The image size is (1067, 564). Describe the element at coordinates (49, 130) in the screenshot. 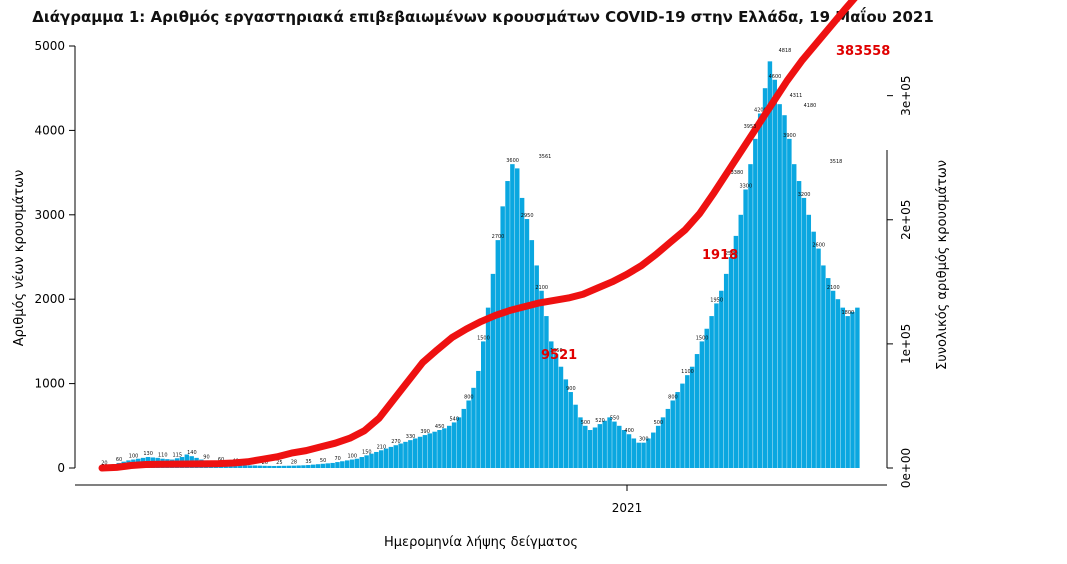

I see `y-tick-label: 4000` at that location.